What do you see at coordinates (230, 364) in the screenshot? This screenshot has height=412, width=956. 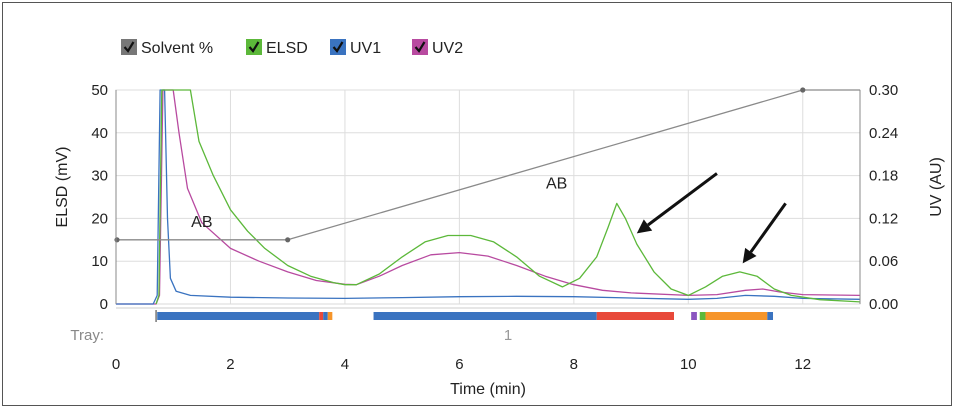 I see `x-tick-label: 2` at bounding box center [230, 364].